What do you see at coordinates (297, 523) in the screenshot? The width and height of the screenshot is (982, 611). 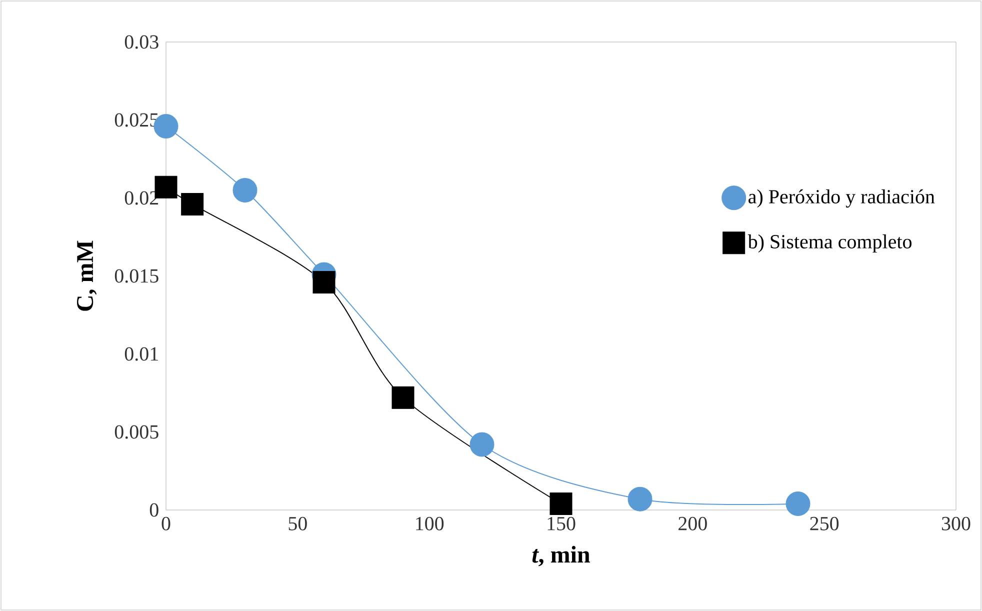 I see `x-tick-label: 50` at bounding box center [297, 523].